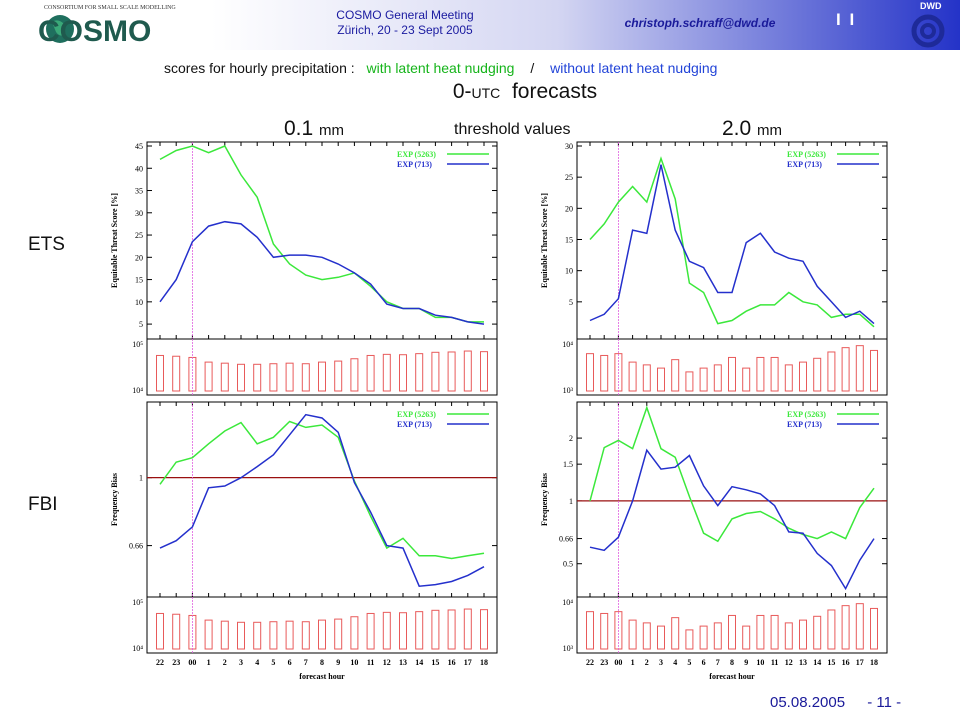 Image resolution: width=960 pixels, height=720 pixels. Describe the element at coordinates (647, 662) in the screenshot. I see `x-tick-label: 2` at that location.